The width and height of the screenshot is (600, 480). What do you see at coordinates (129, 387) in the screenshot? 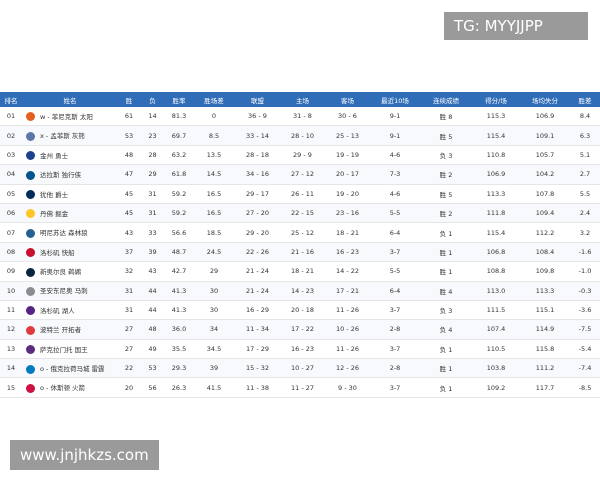
I see `table-cell: 20` at bounding box center [129, 387].